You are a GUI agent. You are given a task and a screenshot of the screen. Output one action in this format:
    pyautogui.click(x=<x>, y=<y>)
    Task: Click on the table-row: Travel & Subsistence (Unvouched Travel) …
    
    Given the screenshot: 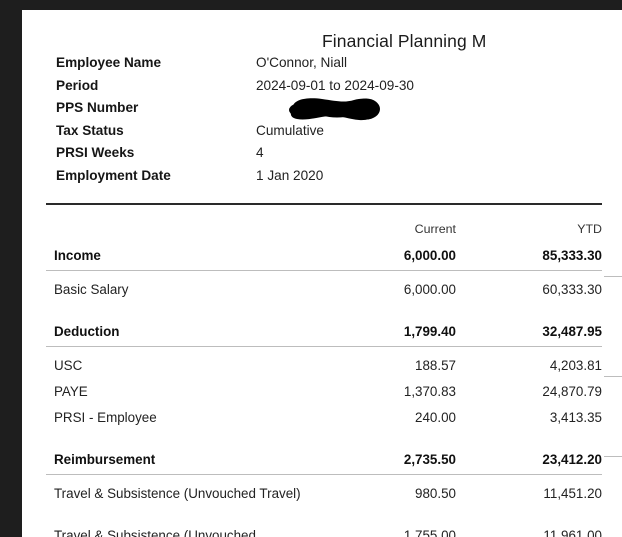 What is the action you would take?
    pyautogui.click(x=324, y=506)
    